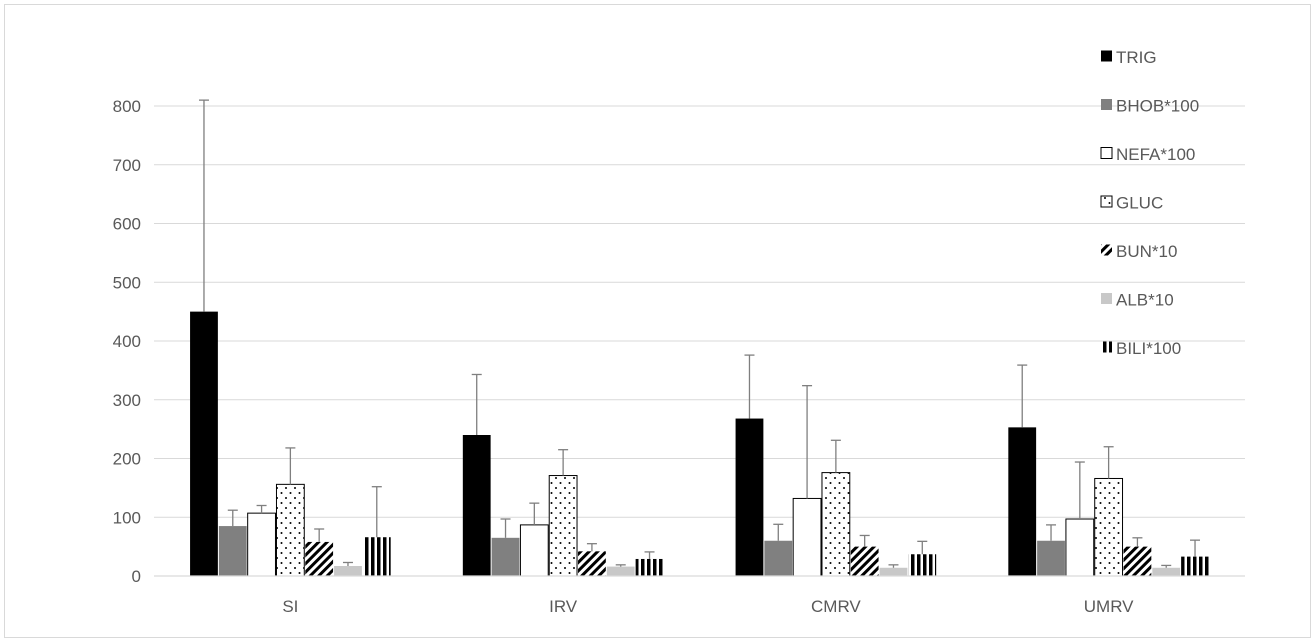 This screenshot has height=644, width=1316. I want to click on legend-label: ALB*10, so click(1145, 300).